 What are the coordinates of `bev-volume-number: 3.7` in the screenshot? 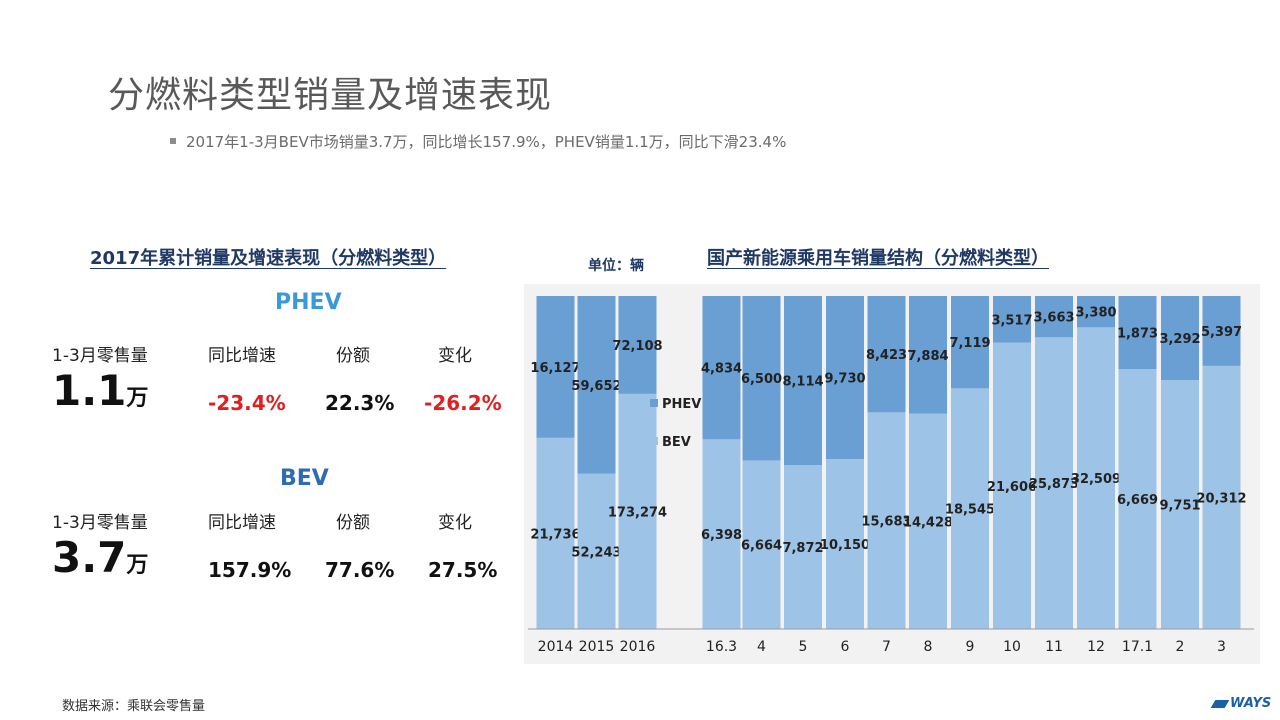 It's located at (89, 557).